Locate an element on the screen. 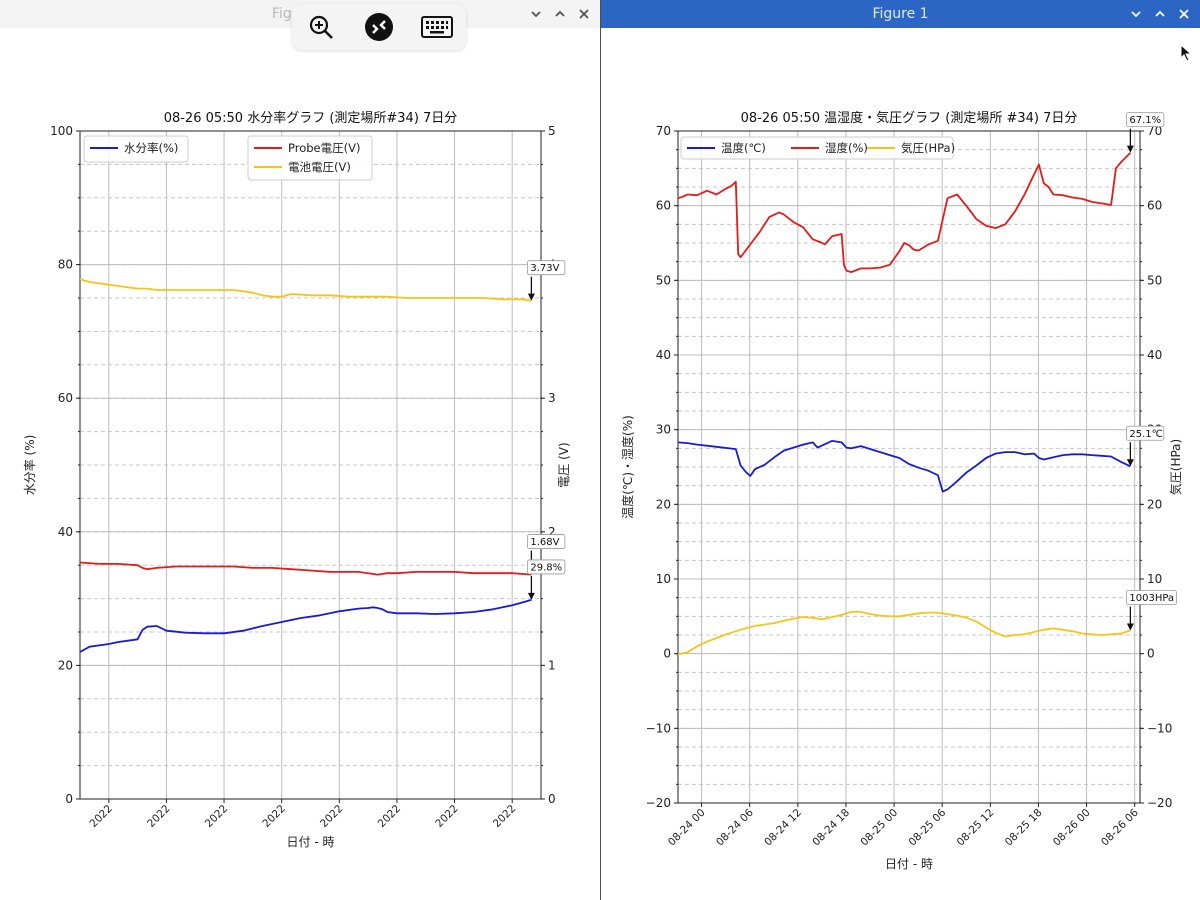 This screenshot has height=900, width=1200. legend-label: 電池電圧(V) is located at coordinates (319, 167).